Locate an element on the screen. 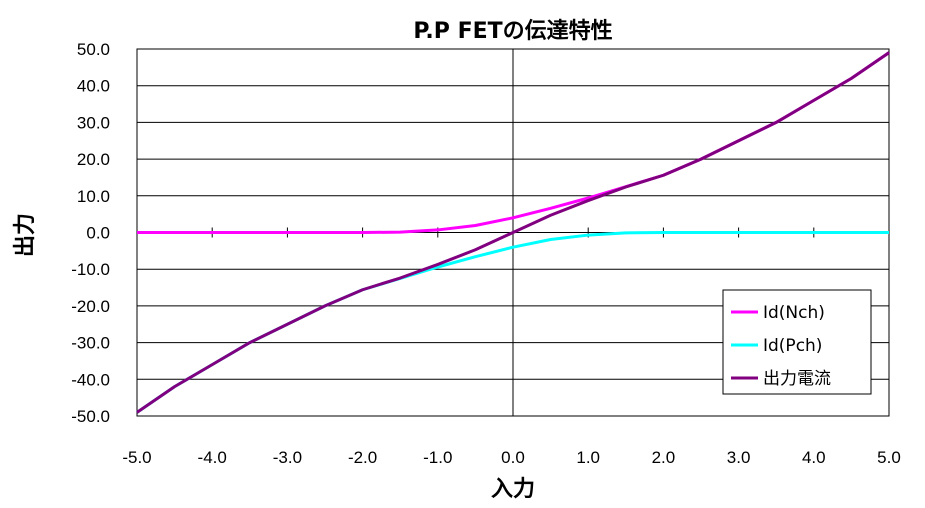  x-tick-label: 2.0 is located at coordinates (664, 457).